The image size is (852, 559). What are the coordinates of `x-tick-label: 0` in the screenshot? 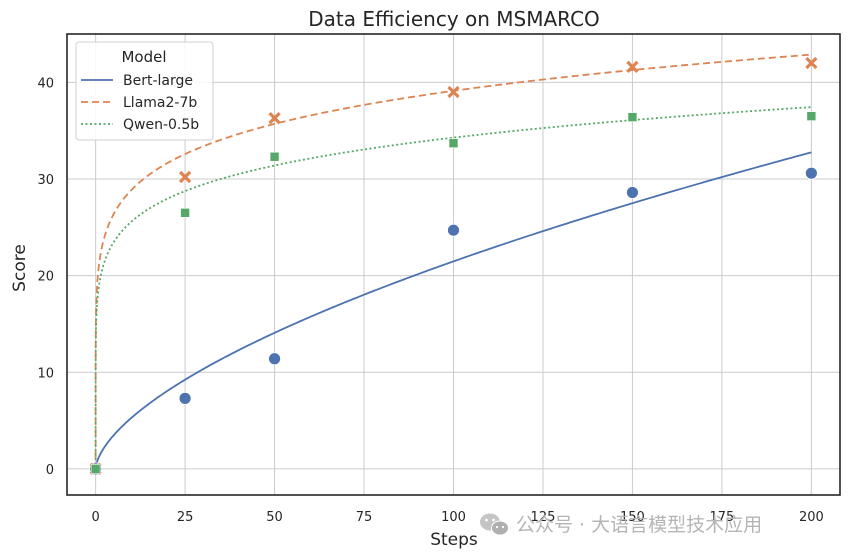 It's located at (95, 517).